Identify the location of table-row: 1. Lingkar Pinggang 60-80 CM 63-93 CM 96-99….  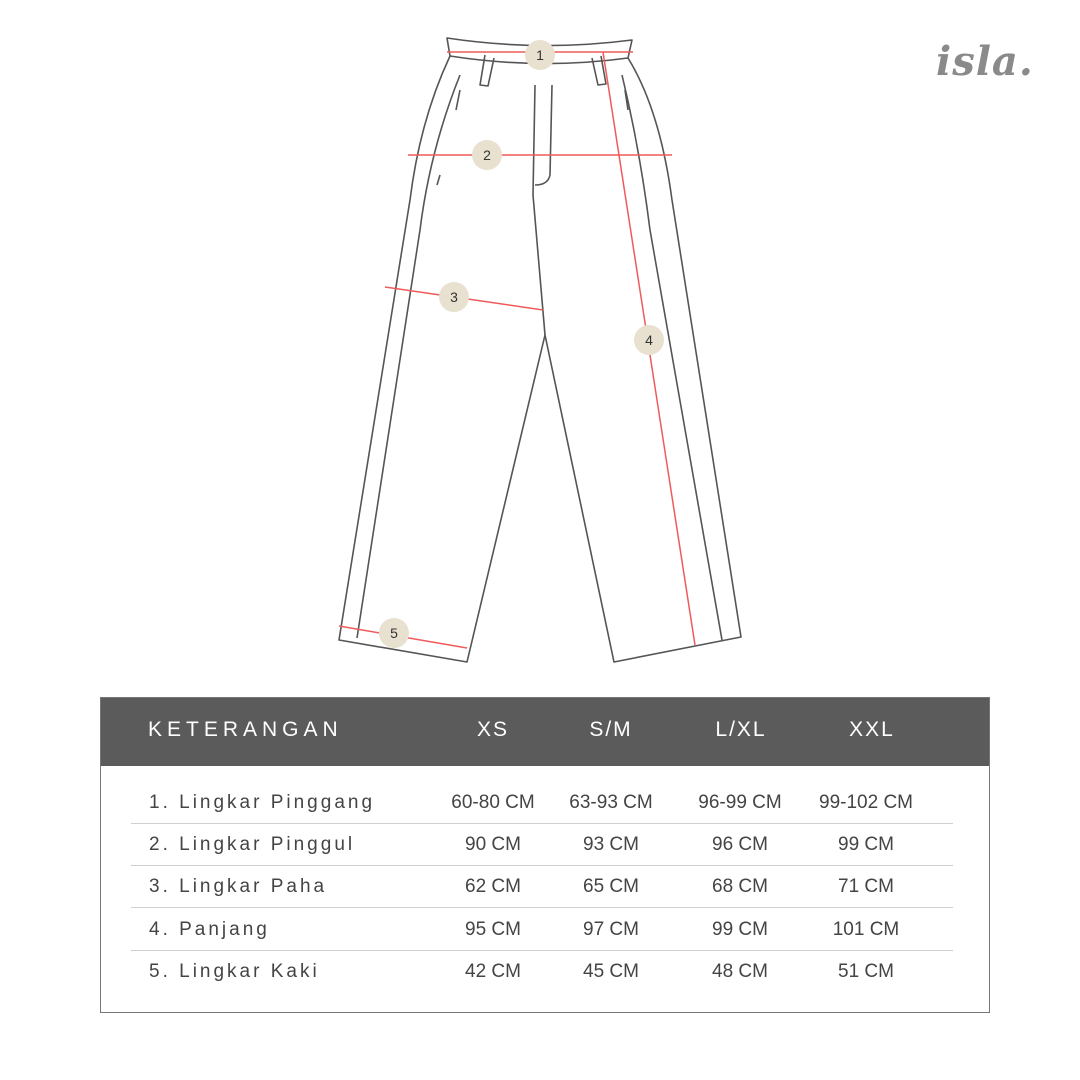
(542, 802).